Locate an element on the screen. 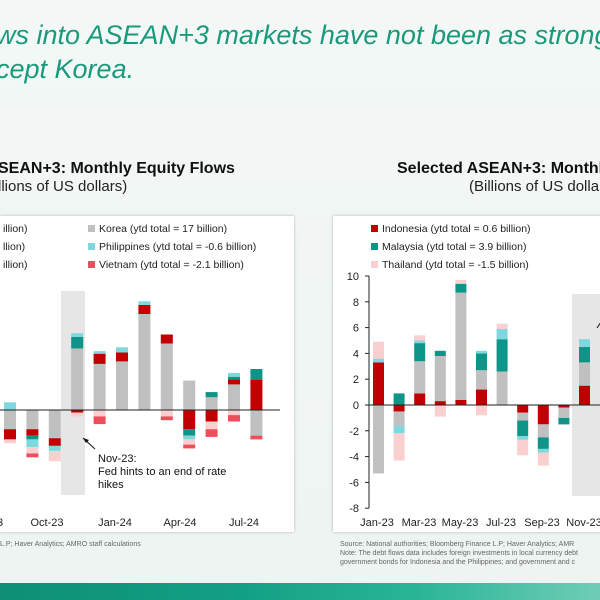  y-tick-label: -2 is located at coordinates (354, 432).